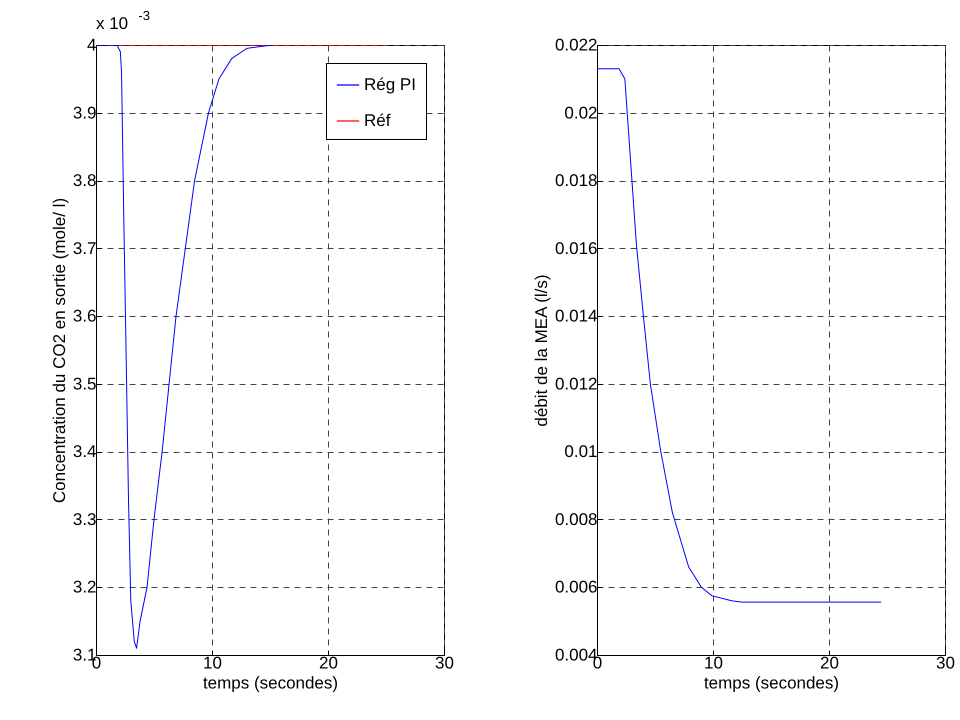  What do you see at coordinates (84, 519) in the screenshot?
I see `y-tick-label: 3.3` at bounding box center [84, 519].